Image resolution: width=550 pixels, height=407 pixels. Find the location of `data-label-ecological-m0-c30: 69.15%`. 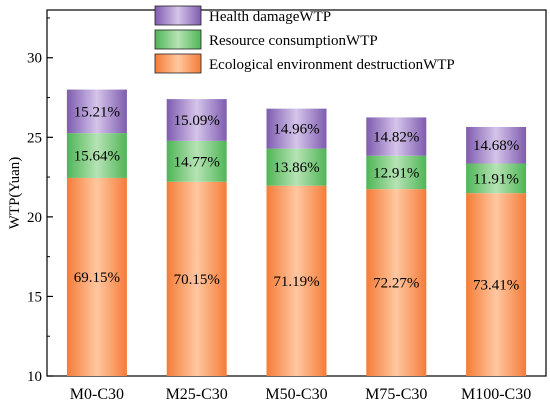

data-label-ecological-m0-c30: 69.15% is located at coordinates (97, 278).